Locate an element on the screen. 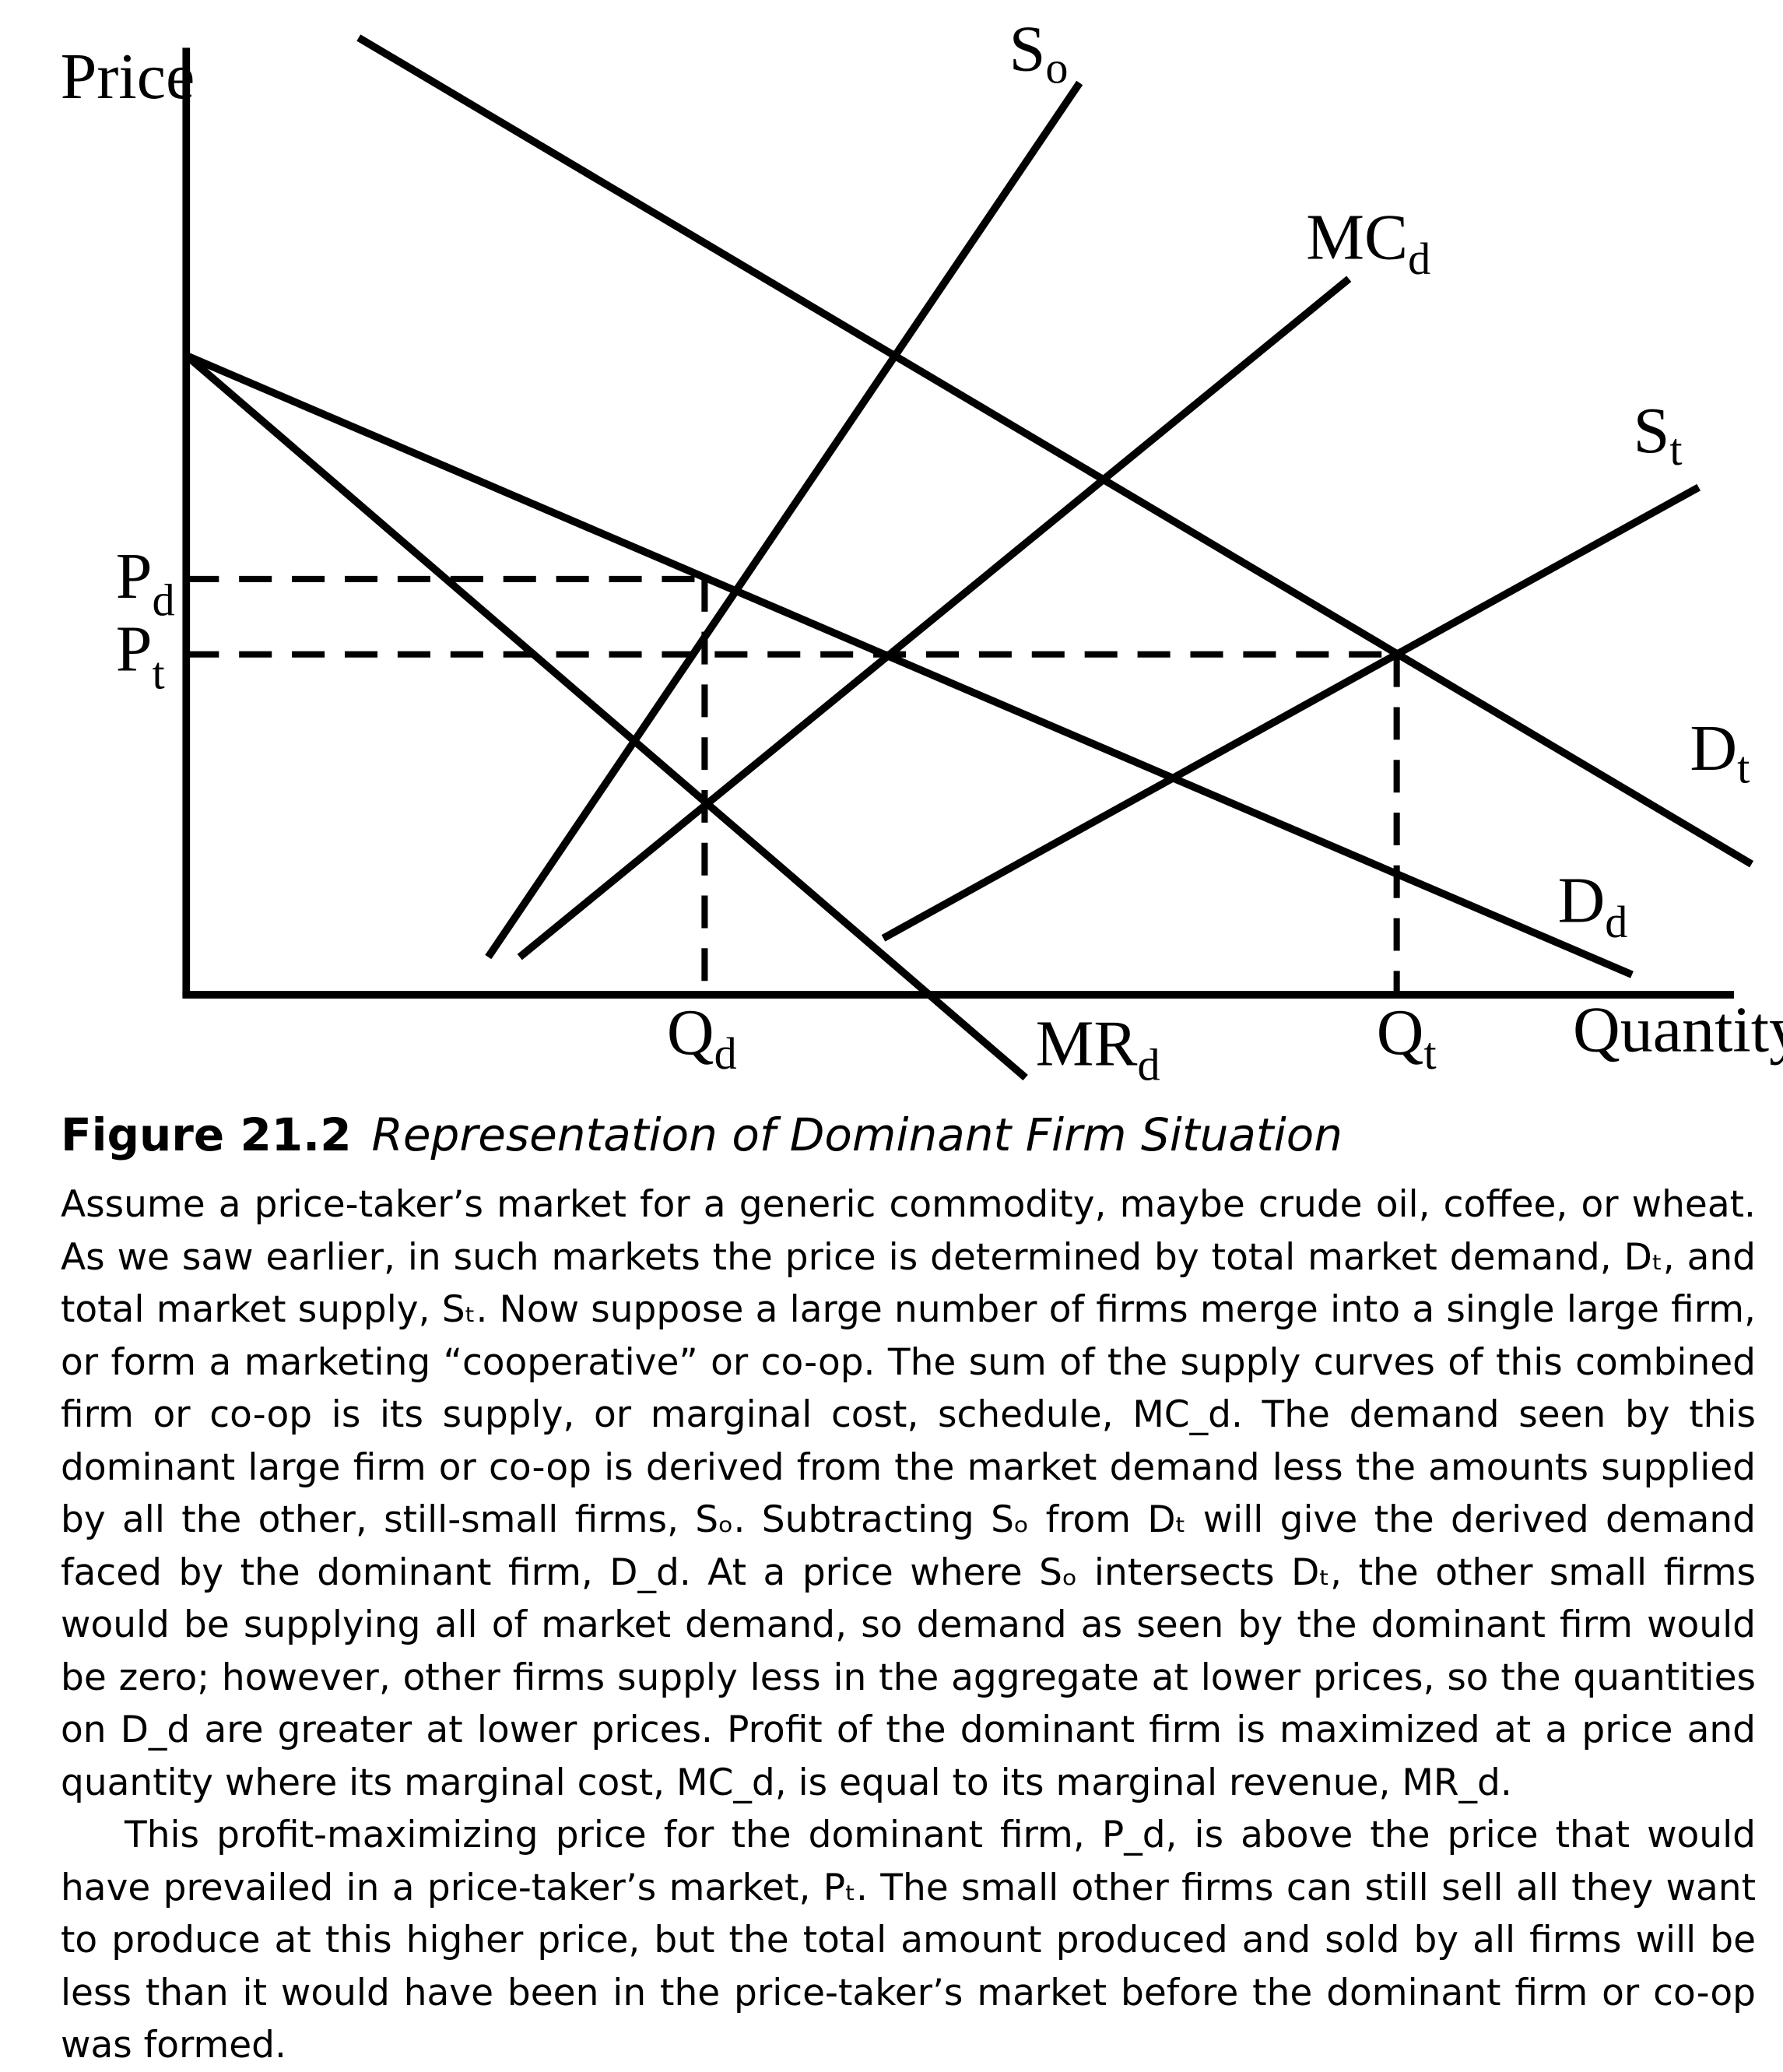 The width and height of the screenshot is (1783, 2072). curve-label-dt: Dt is located at coordinates (1720, 752).